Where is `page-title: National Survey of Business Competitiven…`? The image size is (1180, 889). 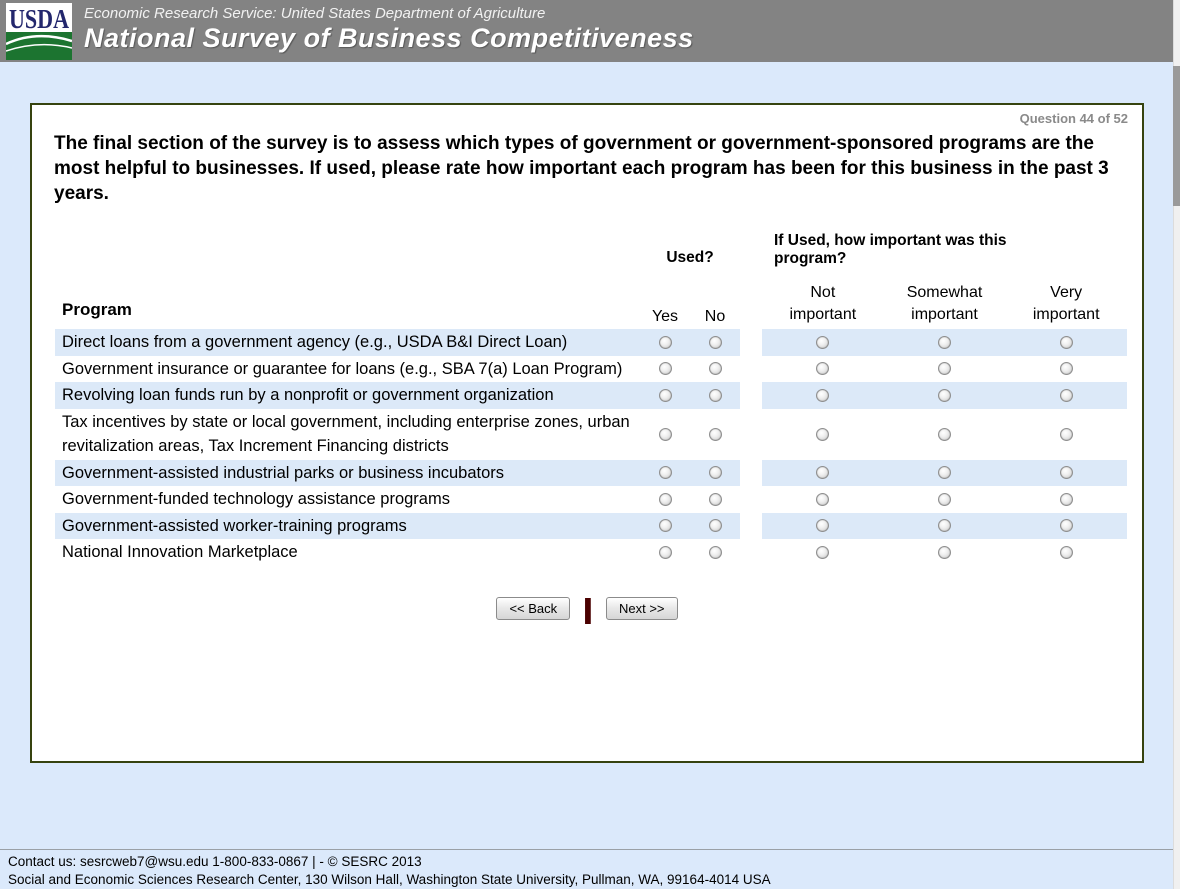 page-title: National Survey of Business Competitiven… is located at coordinates (389, 38).